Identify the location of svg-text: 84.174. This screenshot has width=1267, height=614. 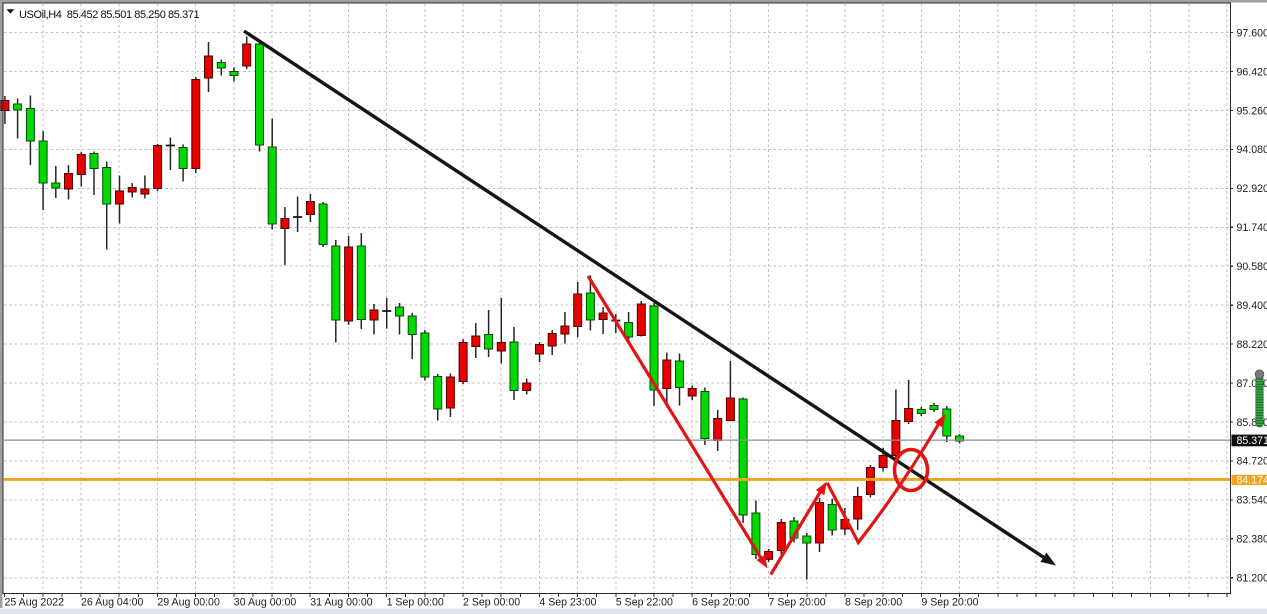
(1252, 480).